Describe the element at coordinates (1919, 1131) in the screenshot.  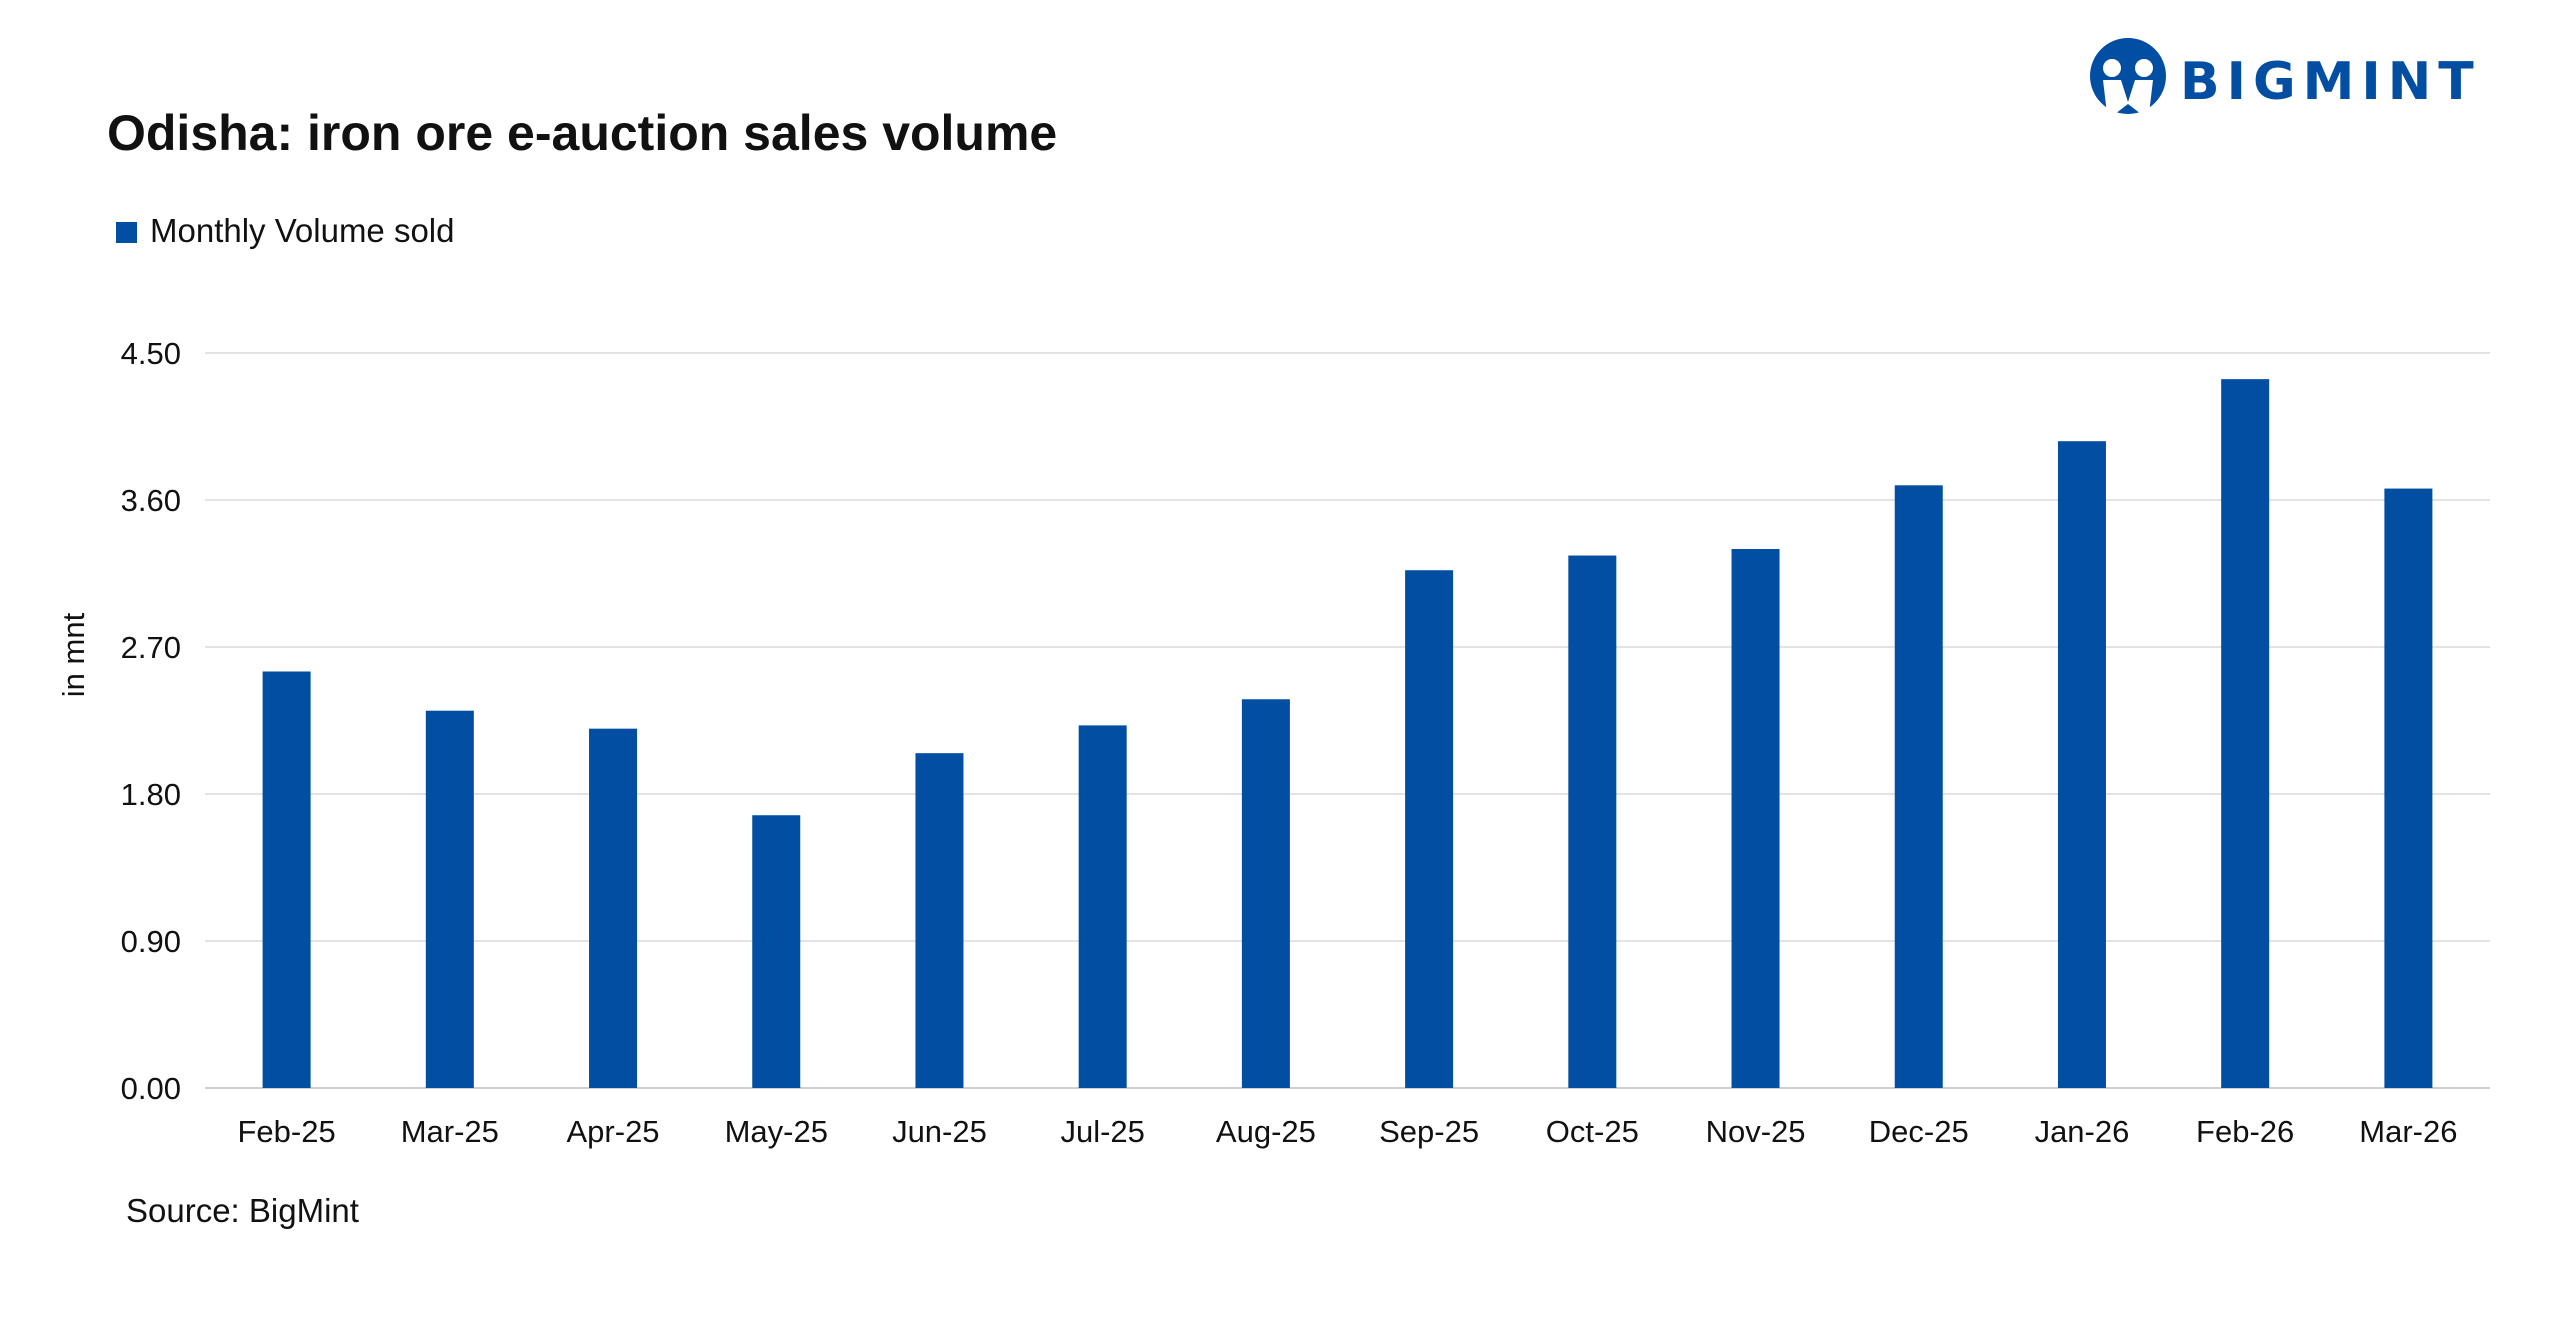
I see `x-tick-label: Dec-25` at that location.